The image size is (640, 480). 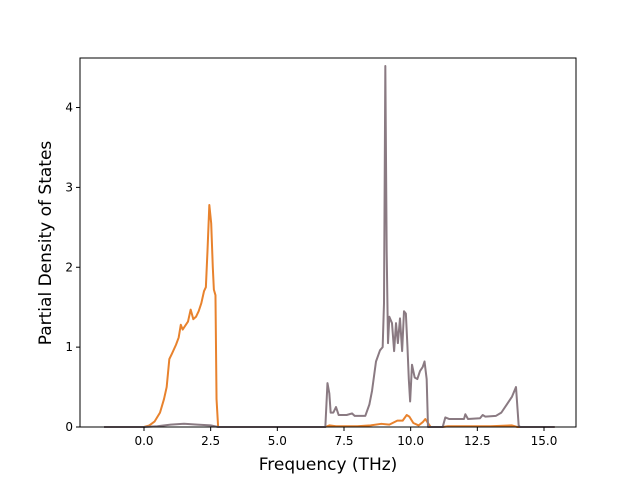 I want to click on x-tick-label: 12.5, so click(x=477, y=441).